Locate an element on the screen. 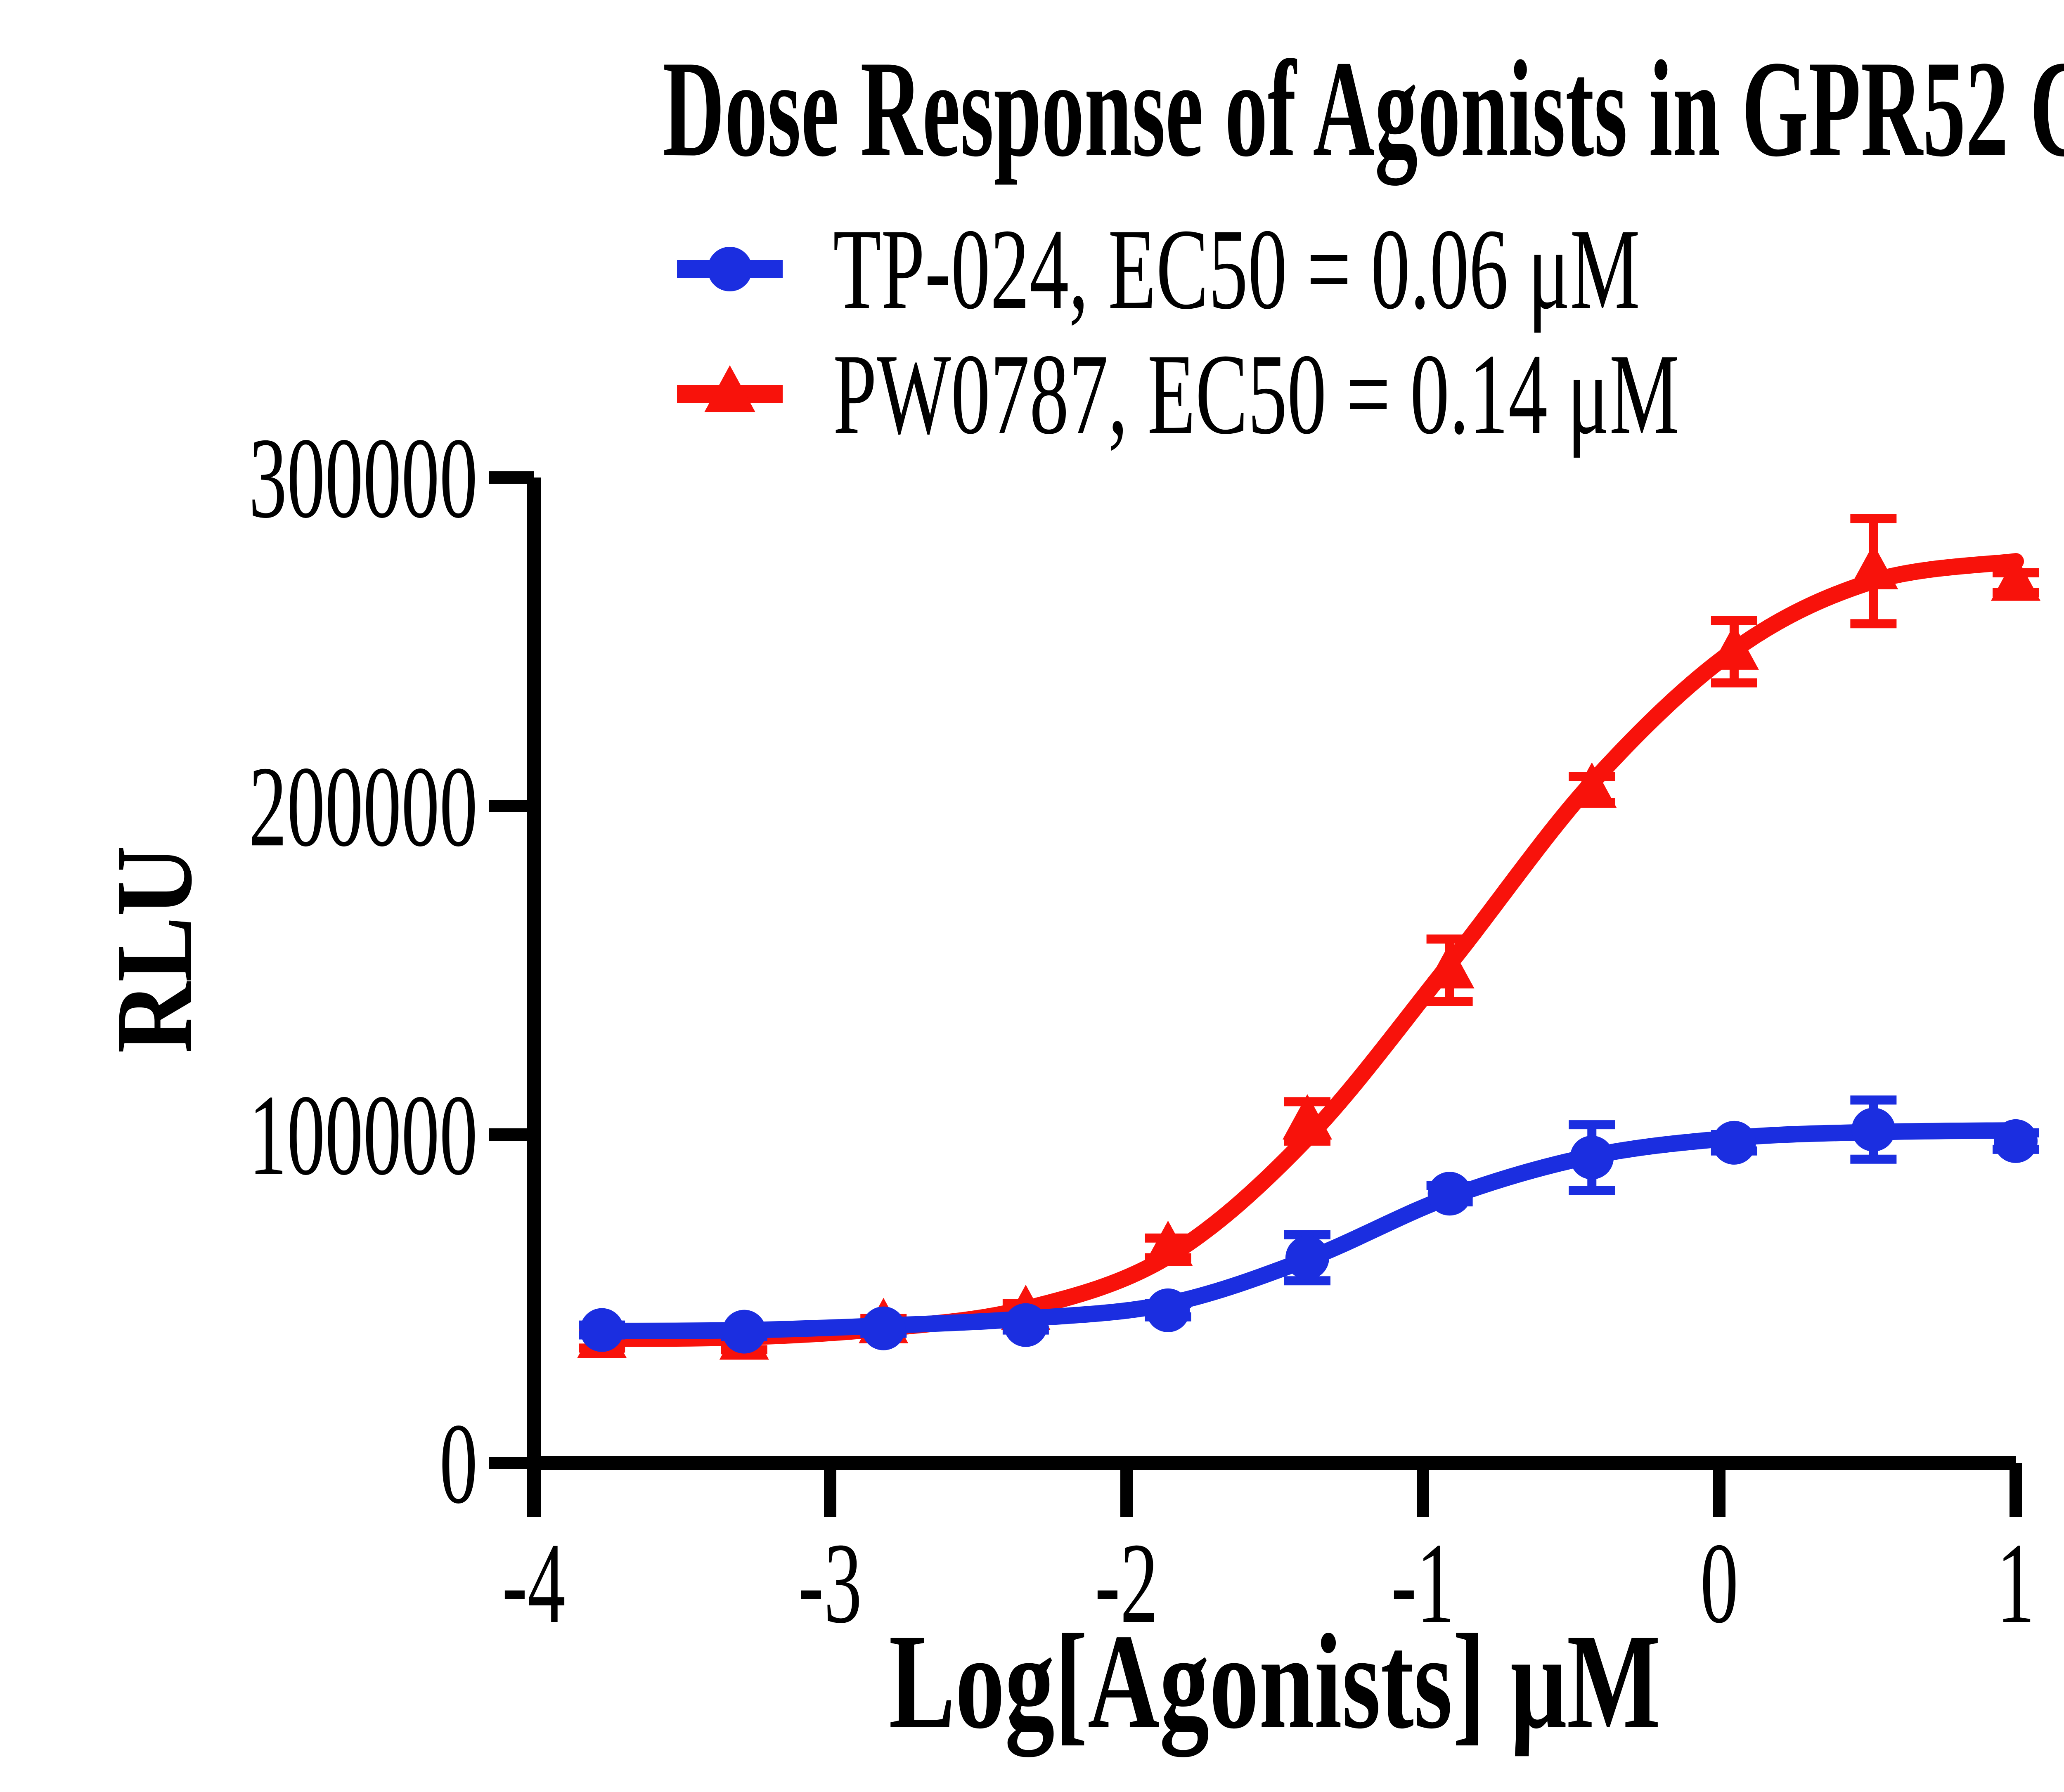 The width and height of the screenshot is (2064, 1792). y-tick-label: 100000 is located at coordinates (363, 1135).